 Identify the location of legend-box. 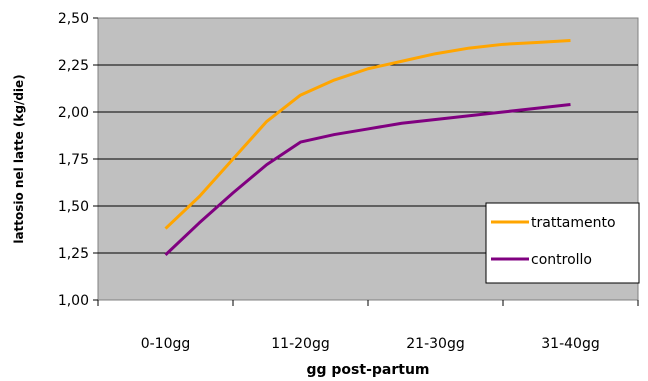
(562, 243).